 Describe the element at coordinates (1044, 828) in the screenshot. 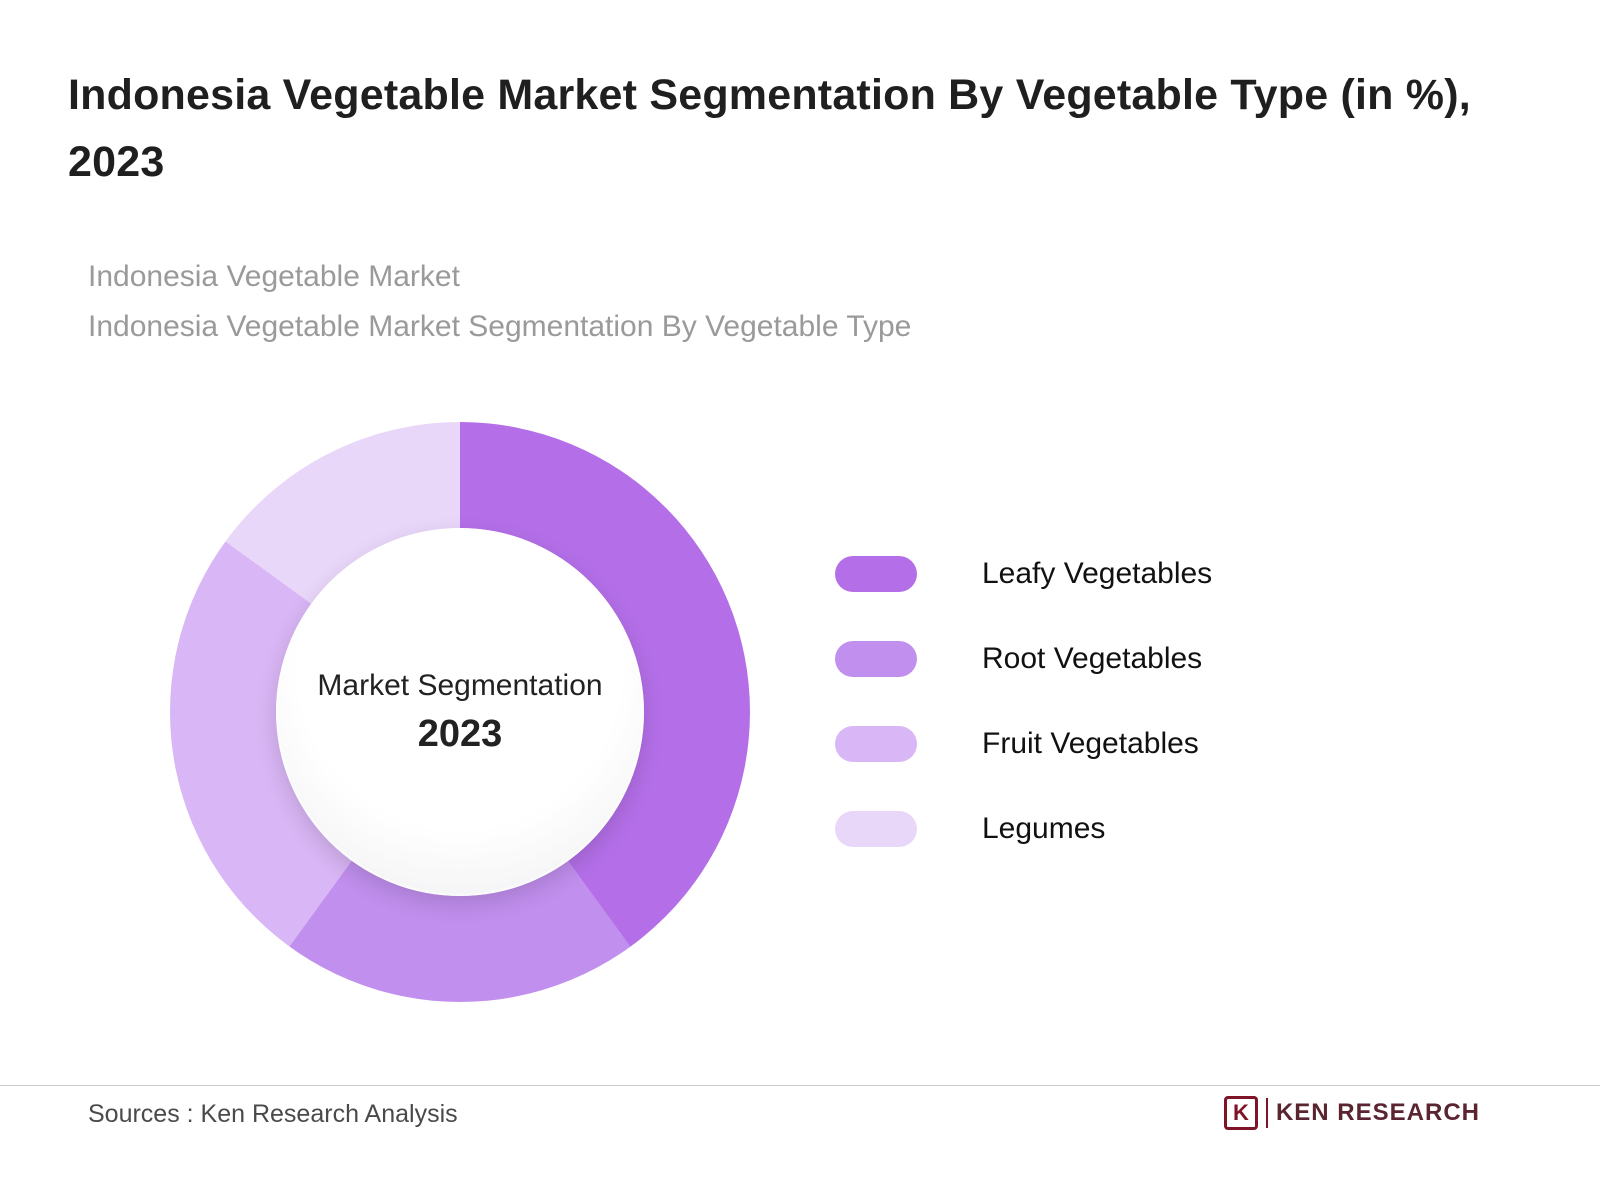

I see `legend-label-legumes: Legumes` at that location.